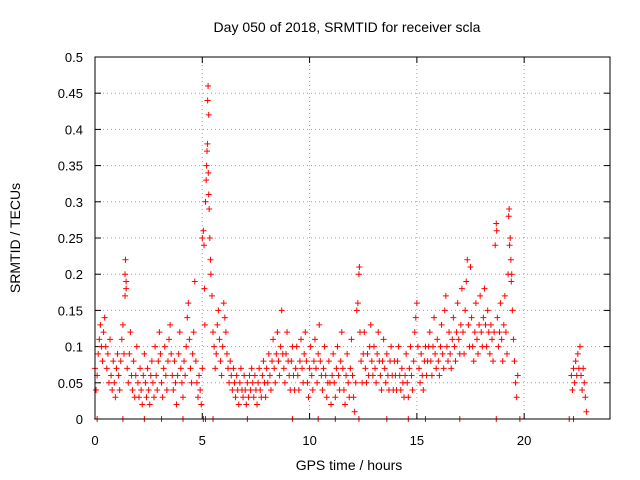 This screenshot has width=640, height=480. What do you see at coordinates (74, 57) in the screenshot?
I see `y-tick-label: 0.5` at bounding box center [74, 57].